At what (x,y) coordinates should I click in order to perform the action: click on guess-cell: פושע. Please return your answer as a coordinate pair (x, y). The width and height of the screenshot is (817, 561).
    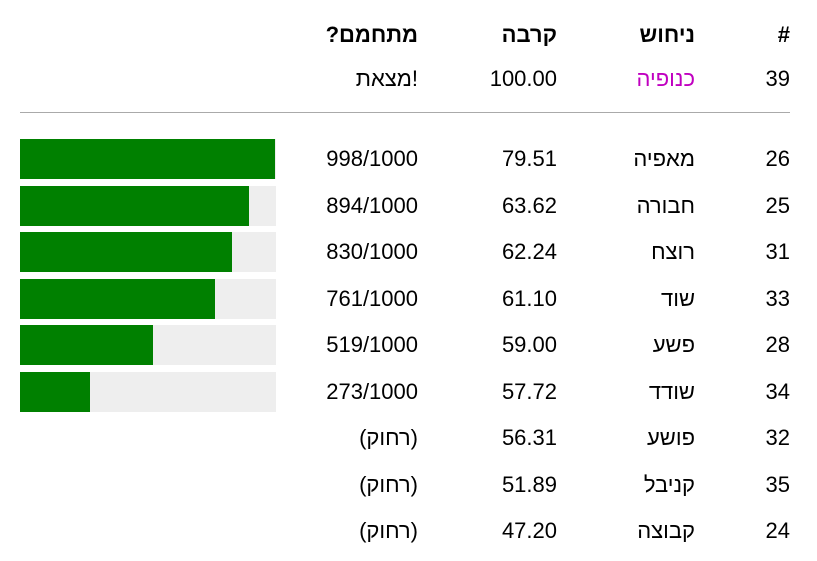
    Looking at the image, I should click on (671, 437).